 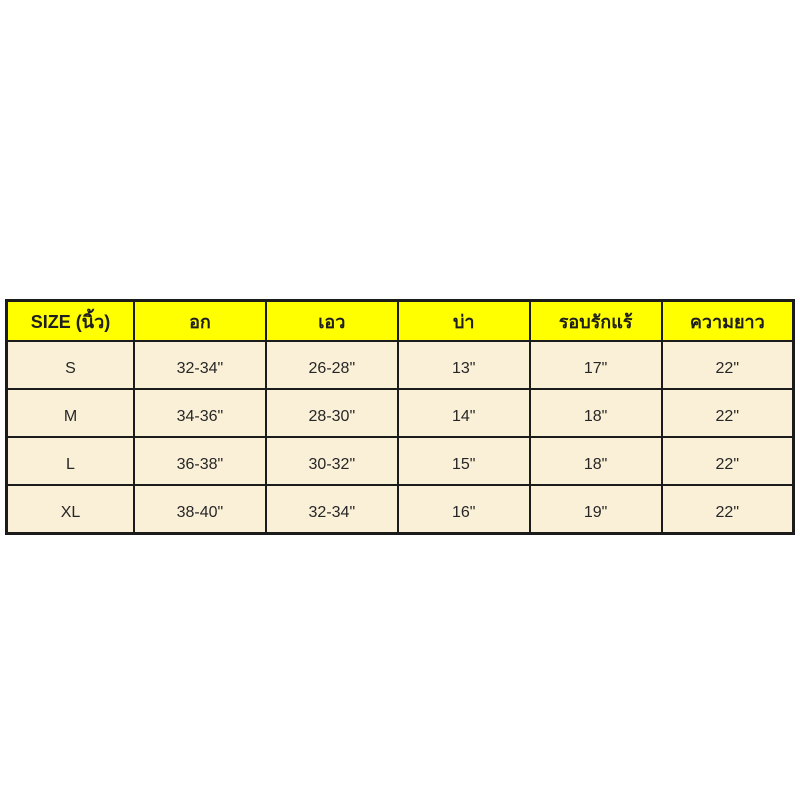 I want to click on header-cell-chest: อก, so click(x=199, y=320).